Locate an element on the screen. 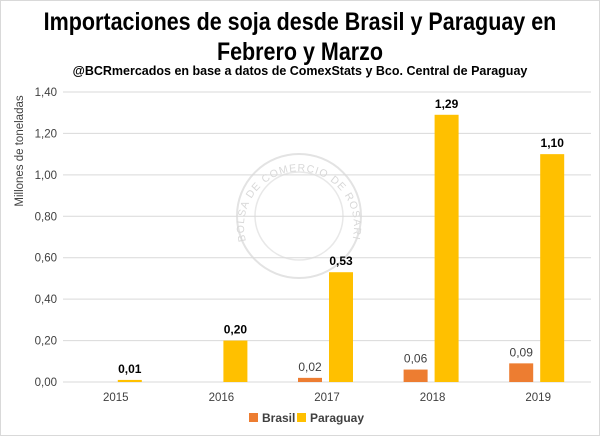 The image size is (600, 436). x-tick-label: 2016 is located at coordinates (222, 398).